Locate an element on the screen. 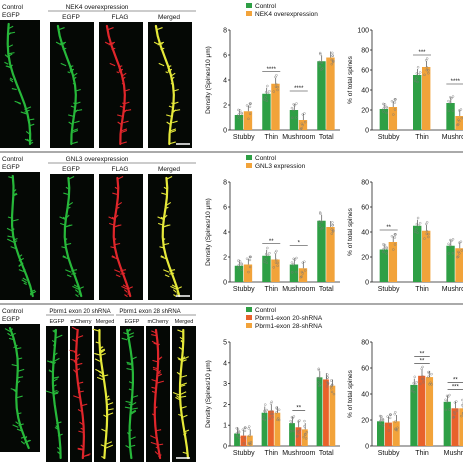  legend-swatch is located at coordinates (249, 317).